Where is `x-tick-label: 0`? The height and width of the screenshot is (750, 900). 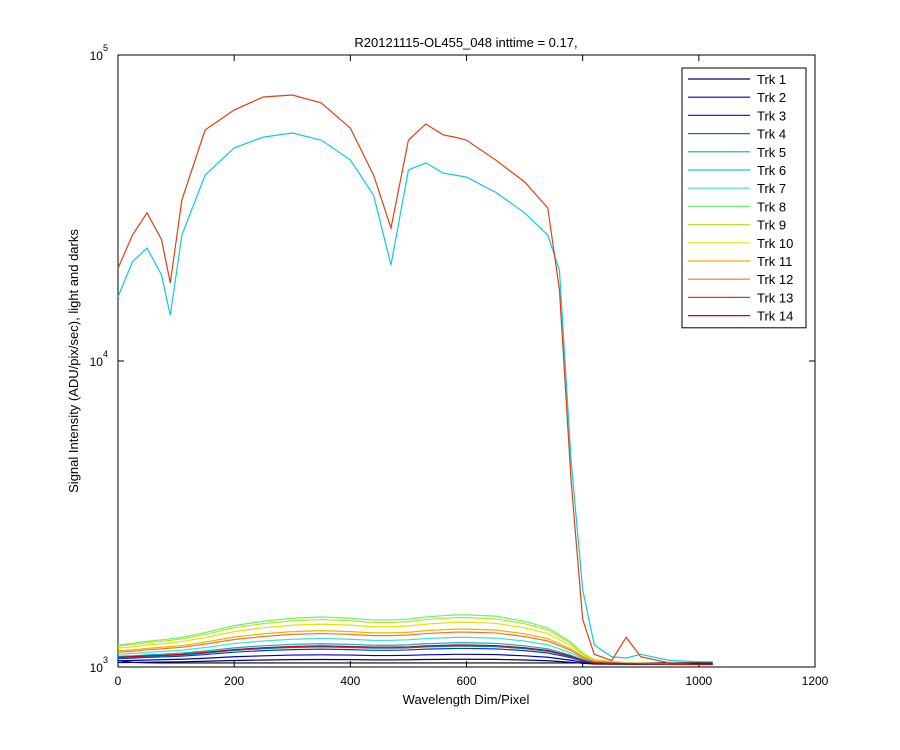
x-tick-label: 0 is located at coordinates (118, 681).